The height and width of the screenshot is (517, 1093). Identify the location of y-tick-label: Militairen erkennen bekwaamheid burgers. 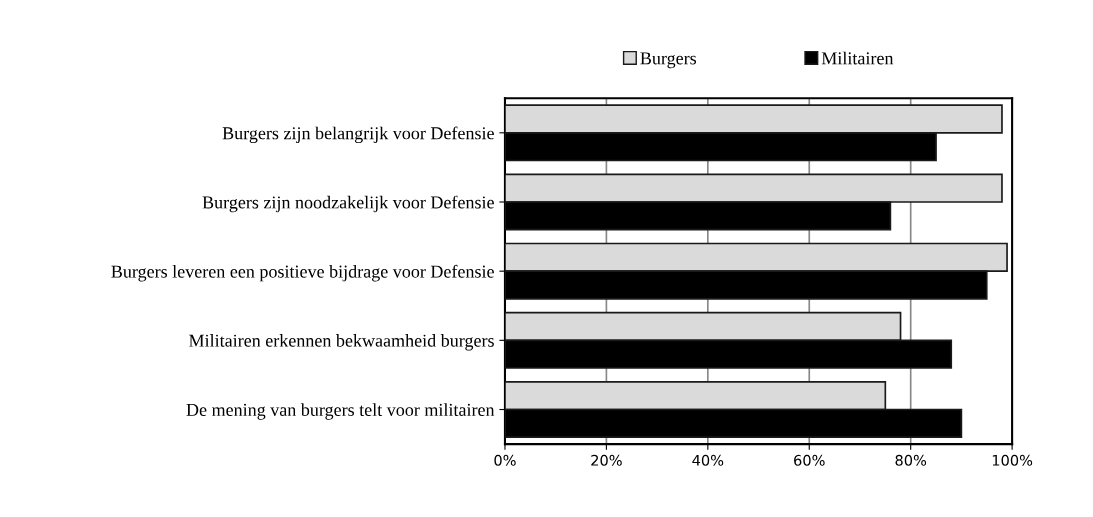
(341, 342).